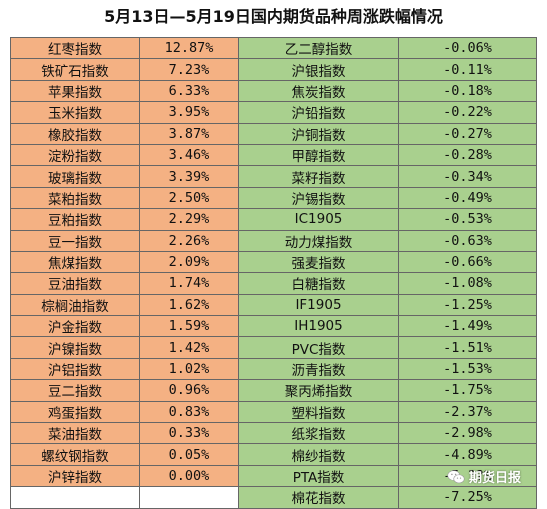 This screenshot has height=509, width=547. I want to click on gainer-change: 2.09%, so click(189, 262).